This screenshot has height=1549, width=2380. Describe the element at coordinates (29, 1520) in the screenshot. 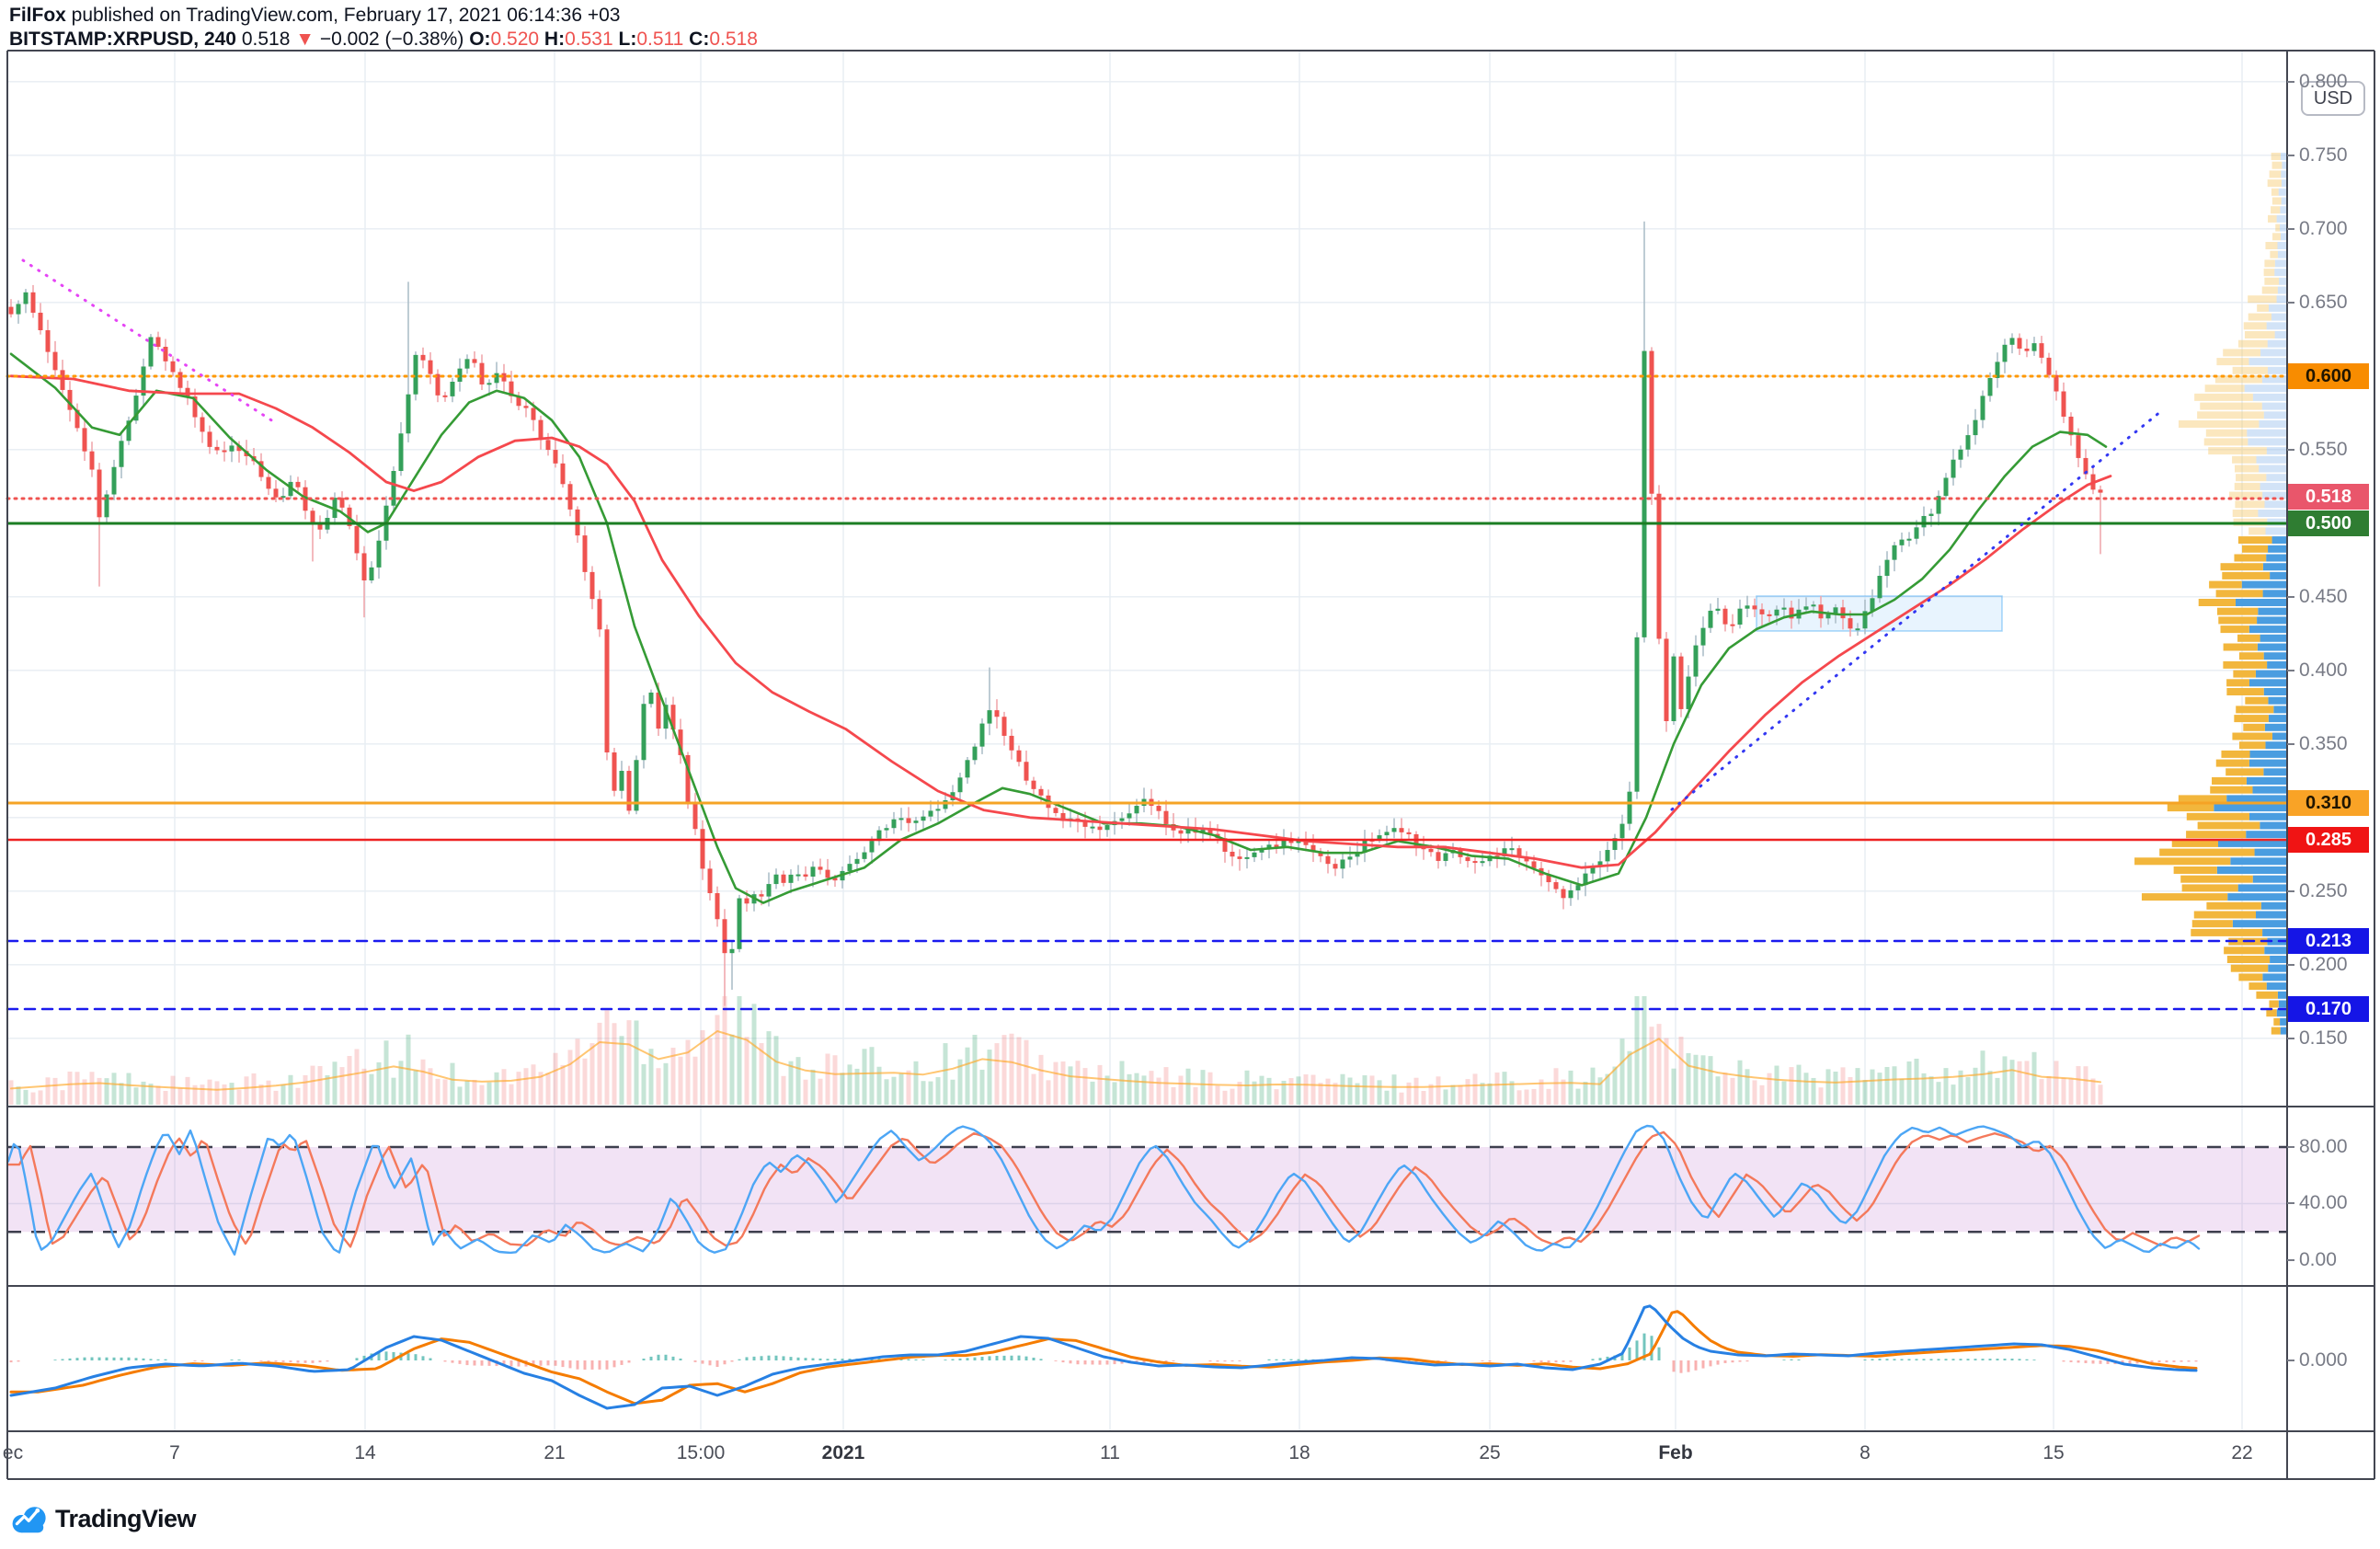

I see `tradingview-logo-icon` at that location.